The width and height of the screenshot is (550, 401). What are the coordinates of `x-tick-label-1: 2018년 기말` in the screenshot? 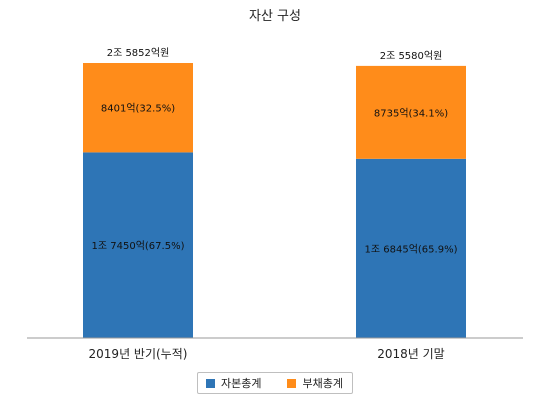 It's located at (410, 354).